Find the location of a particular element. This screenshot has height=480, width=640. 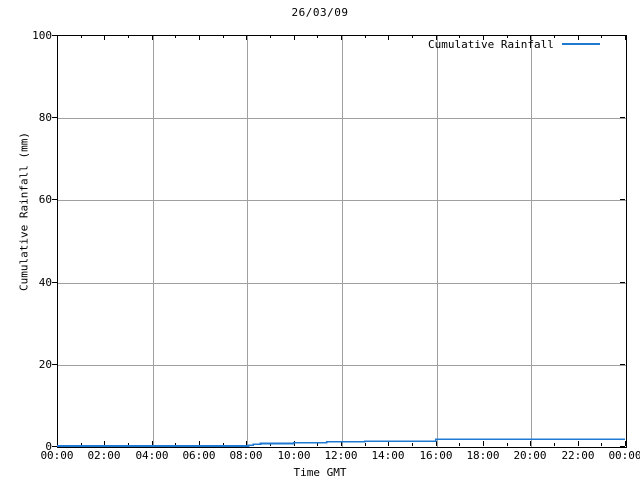

x-axis-tick-label: 04:00 is located at coordinates (152, 455).